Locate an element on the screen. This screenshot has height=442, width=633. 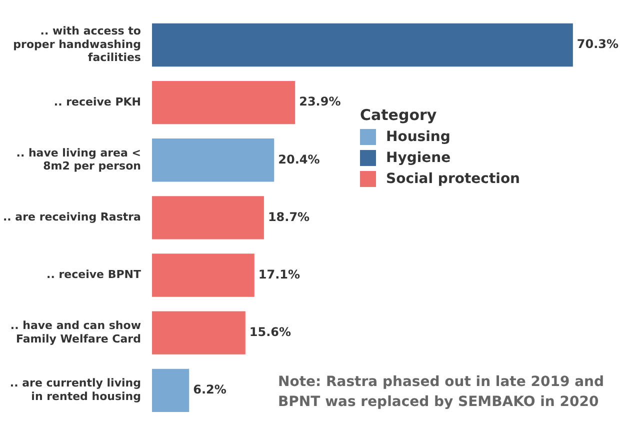
legend-label: Social protection is located at coordinates (453, 179).